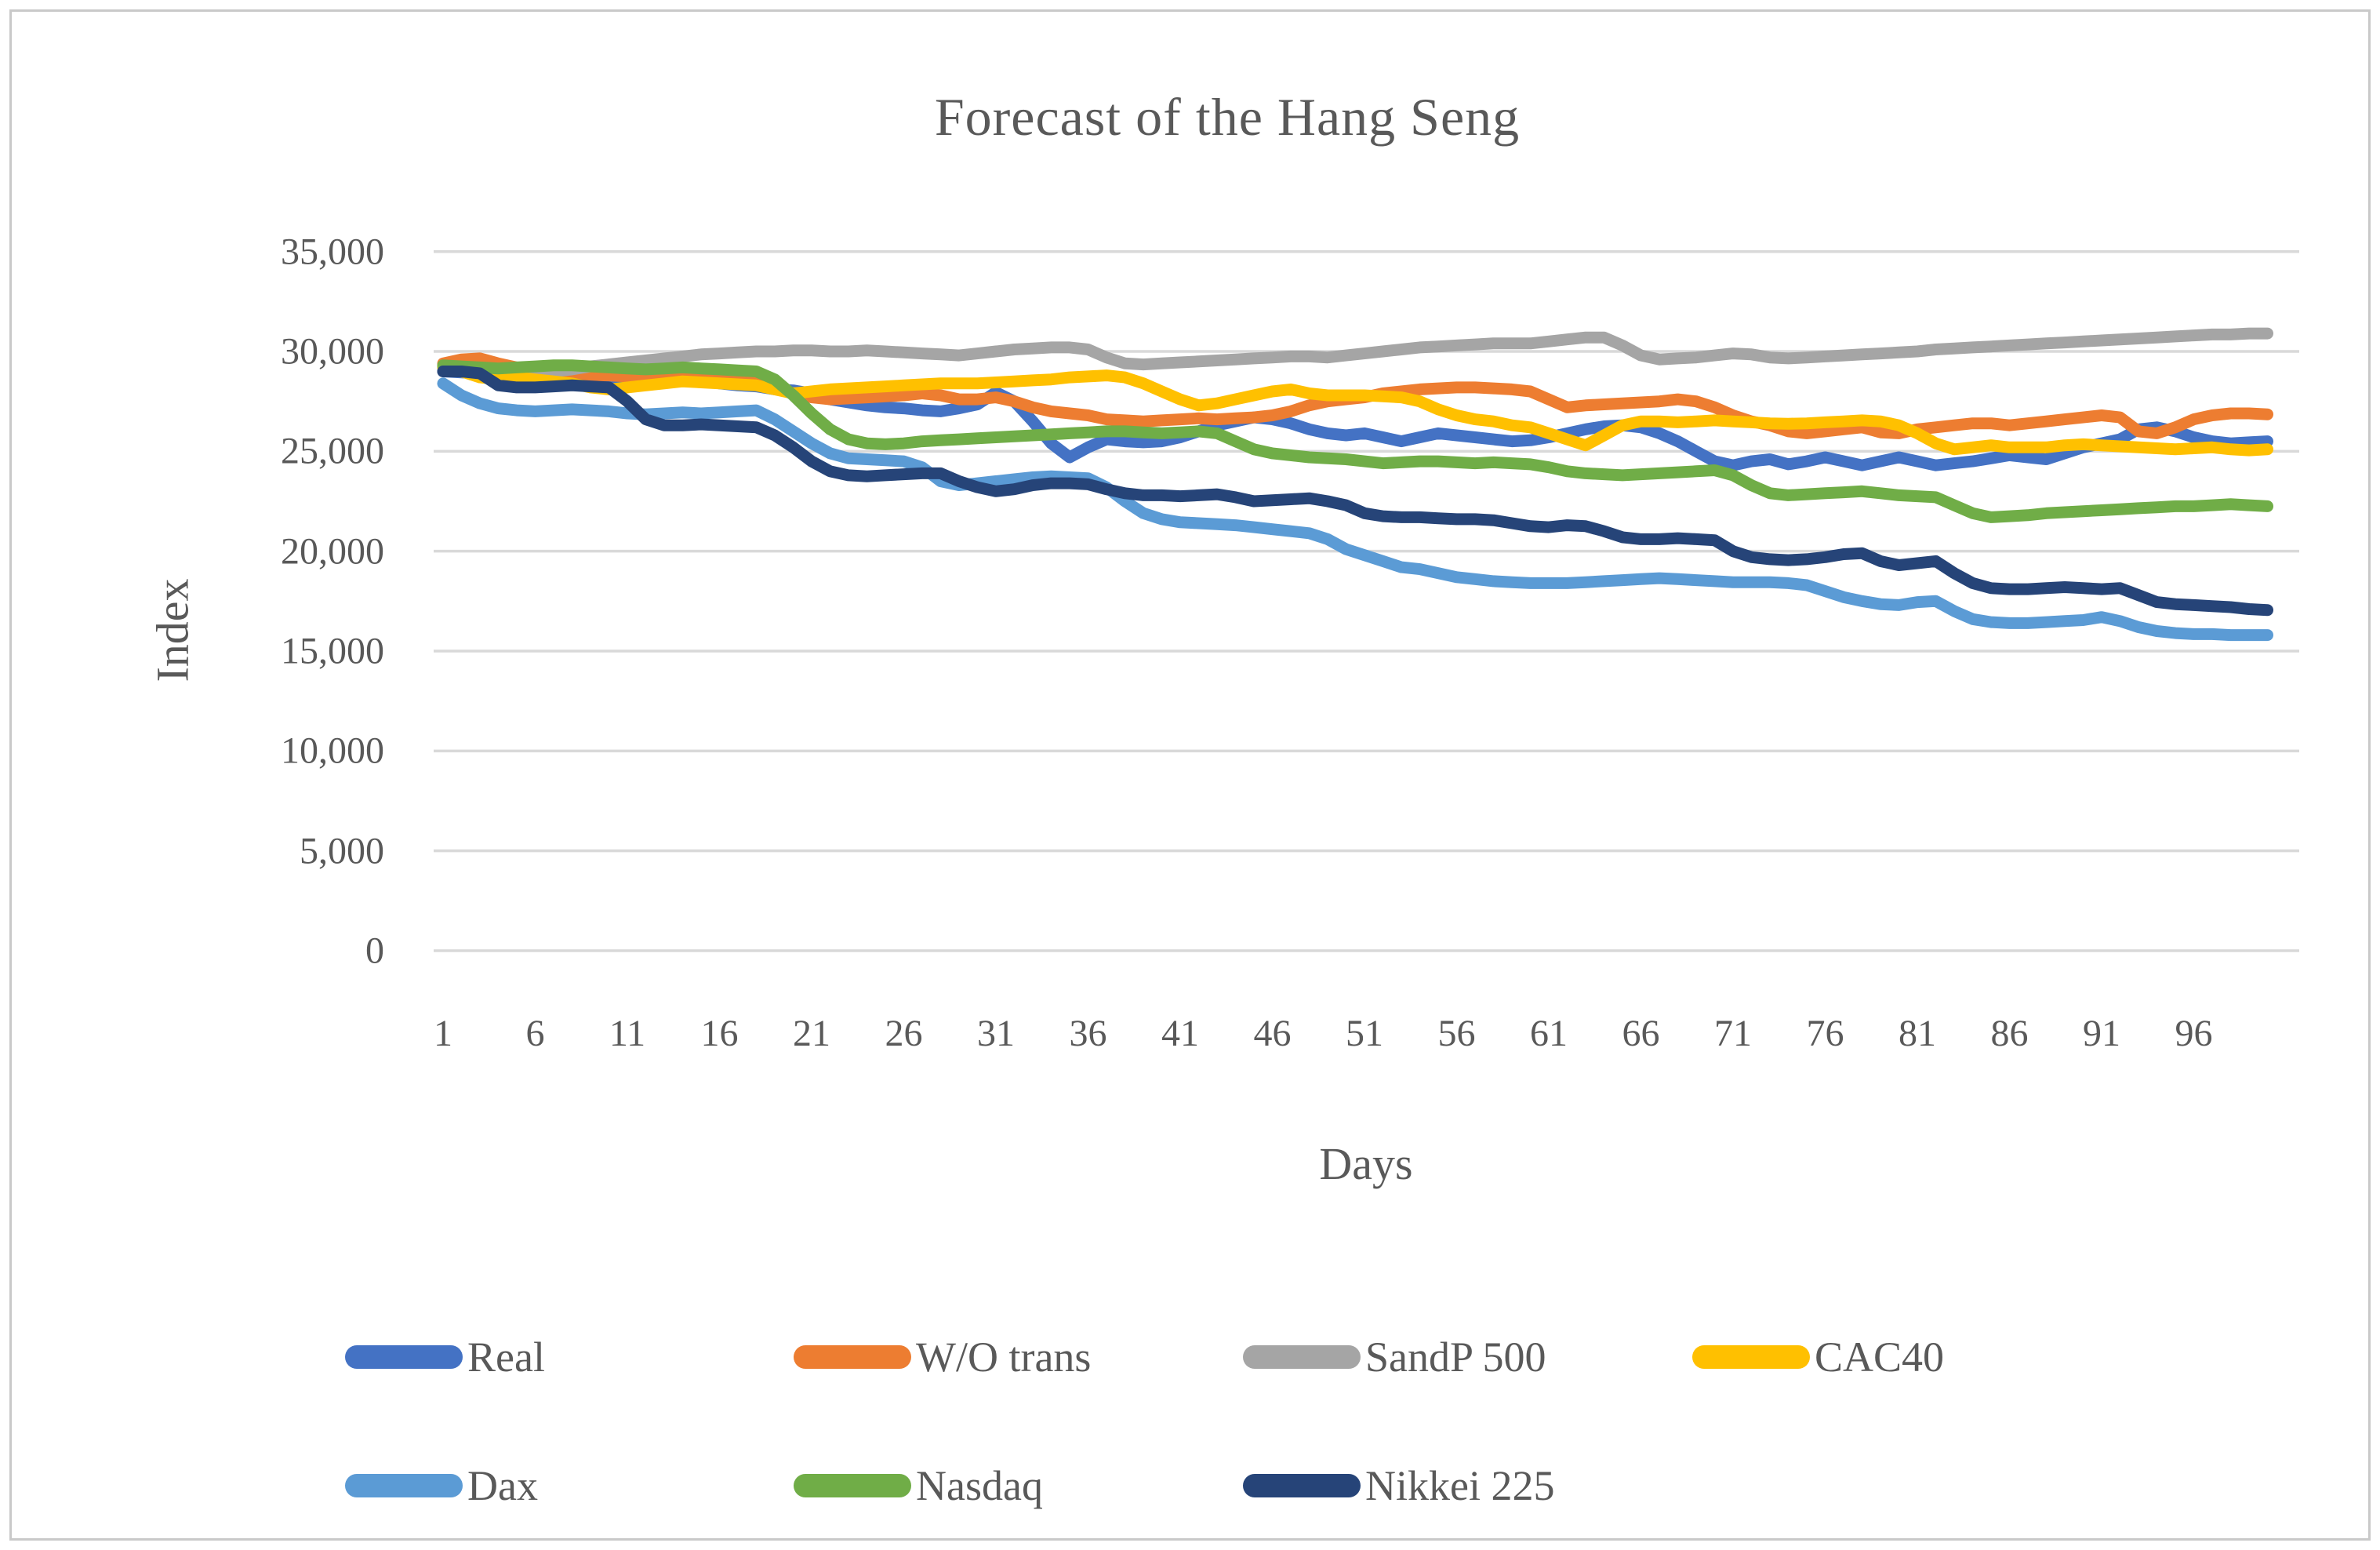 The width and height of the screenshot is (2380, 1550). I want to click on series-line-dax, so click(1355, 510).